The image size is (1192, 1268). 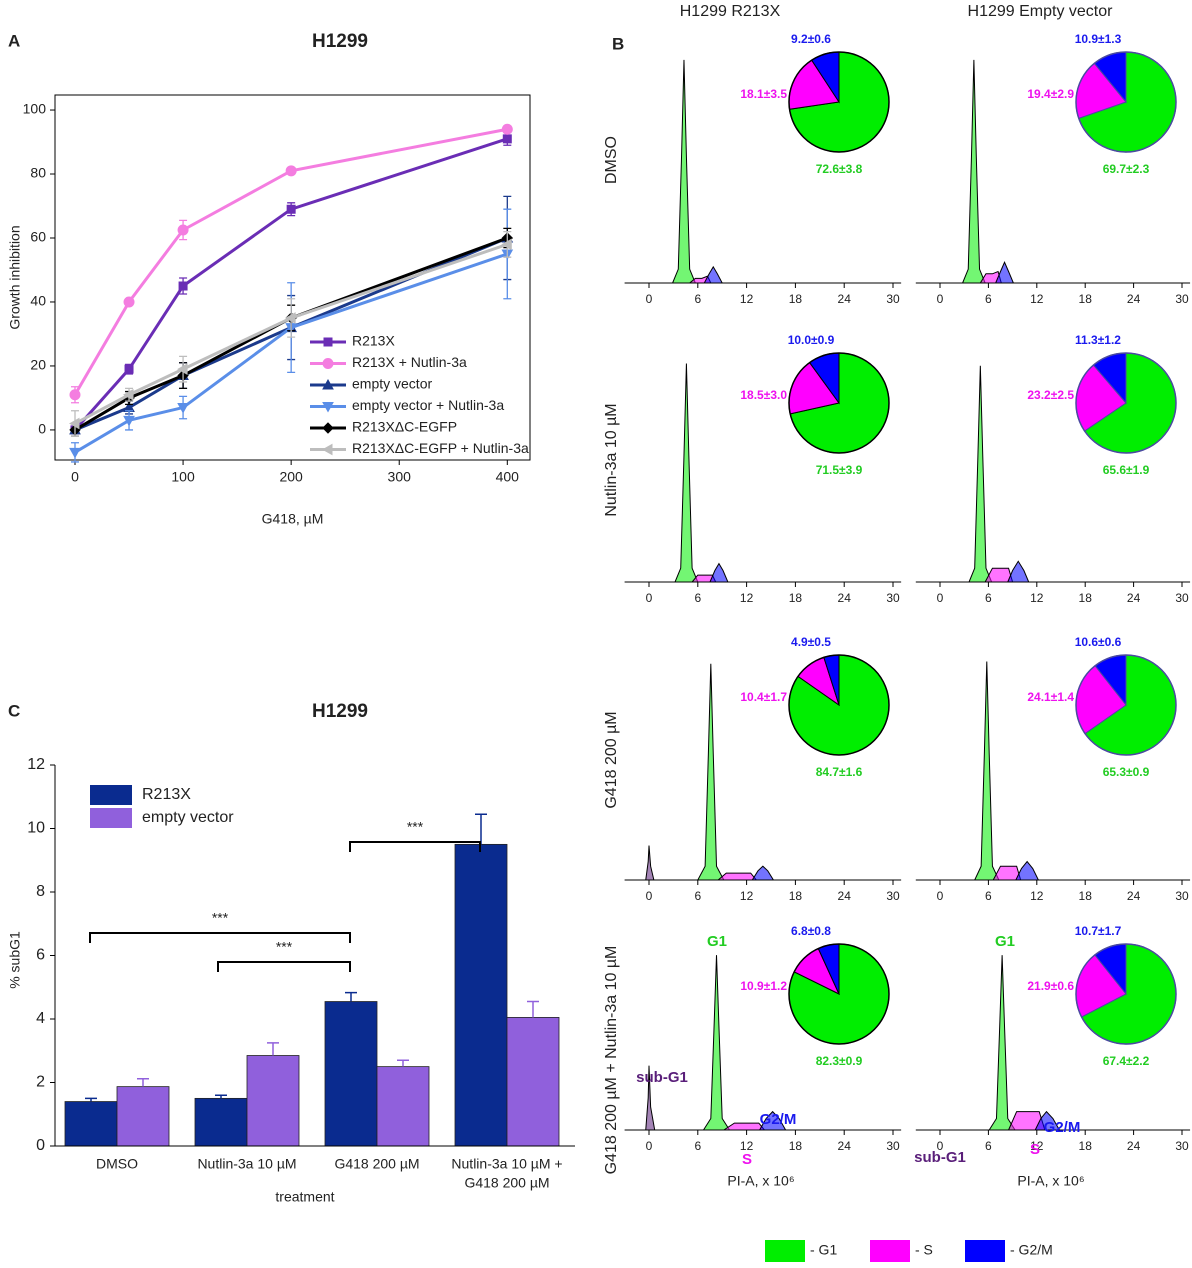 What do you see at coordinates (1050, 94) in the screenshot?
I see `pie-label: 19.4±2.9` at bounding box center [1050, 94].